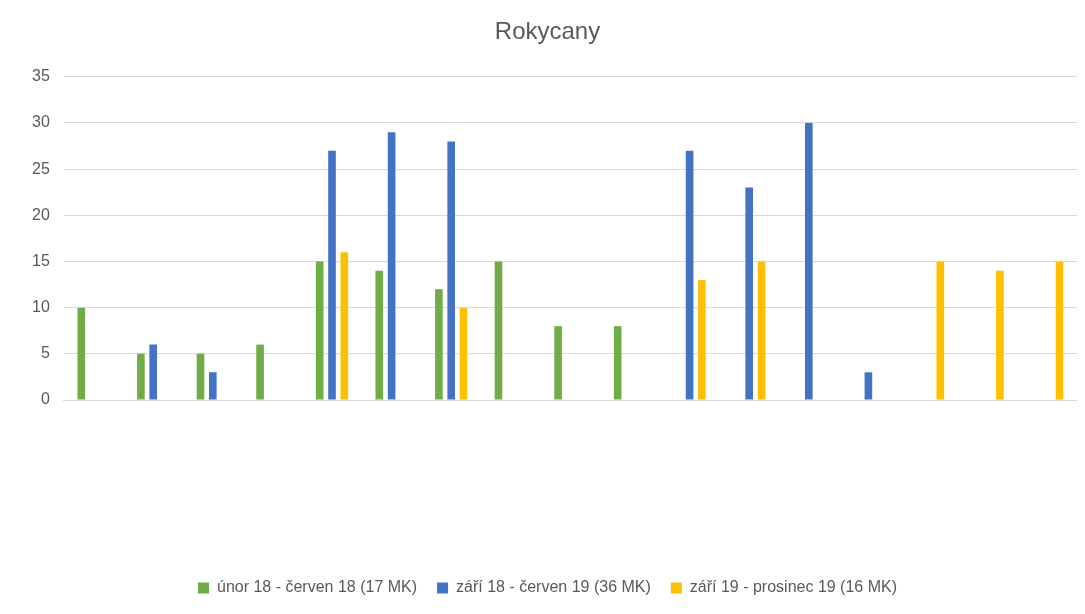 The height and width of the screenshot is (614, 1085). What do you see at coordinates (41, 214) in the screenshot?
I see `y-tick-label: 20` at bounding box center [41, 214].